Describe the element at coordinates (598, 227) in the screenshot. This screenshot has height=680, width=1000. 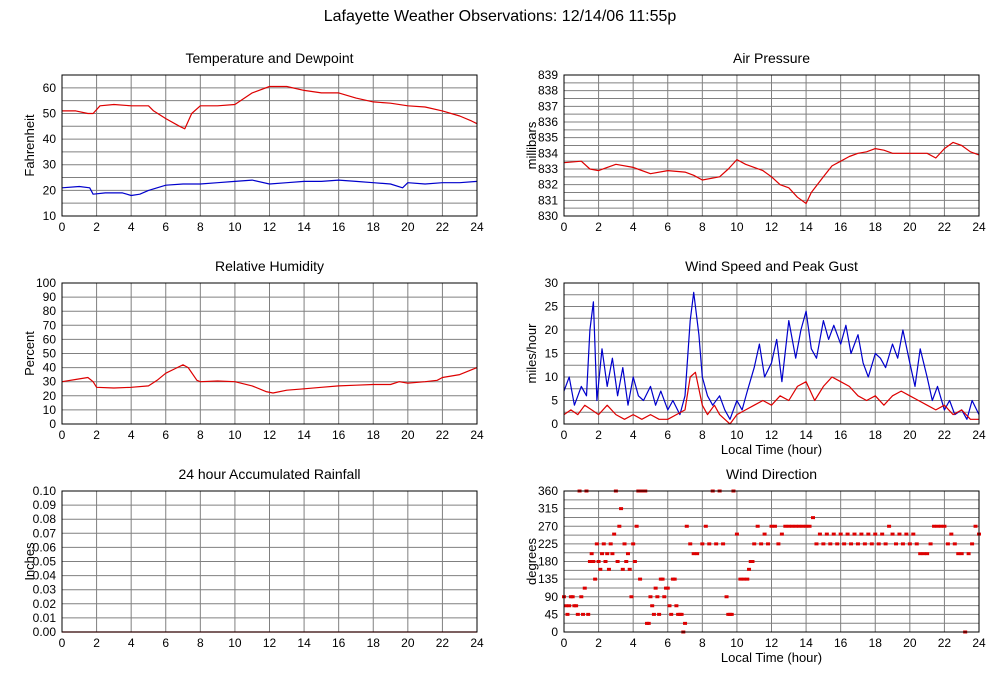
I see `x-tick-label: 2` at that location.